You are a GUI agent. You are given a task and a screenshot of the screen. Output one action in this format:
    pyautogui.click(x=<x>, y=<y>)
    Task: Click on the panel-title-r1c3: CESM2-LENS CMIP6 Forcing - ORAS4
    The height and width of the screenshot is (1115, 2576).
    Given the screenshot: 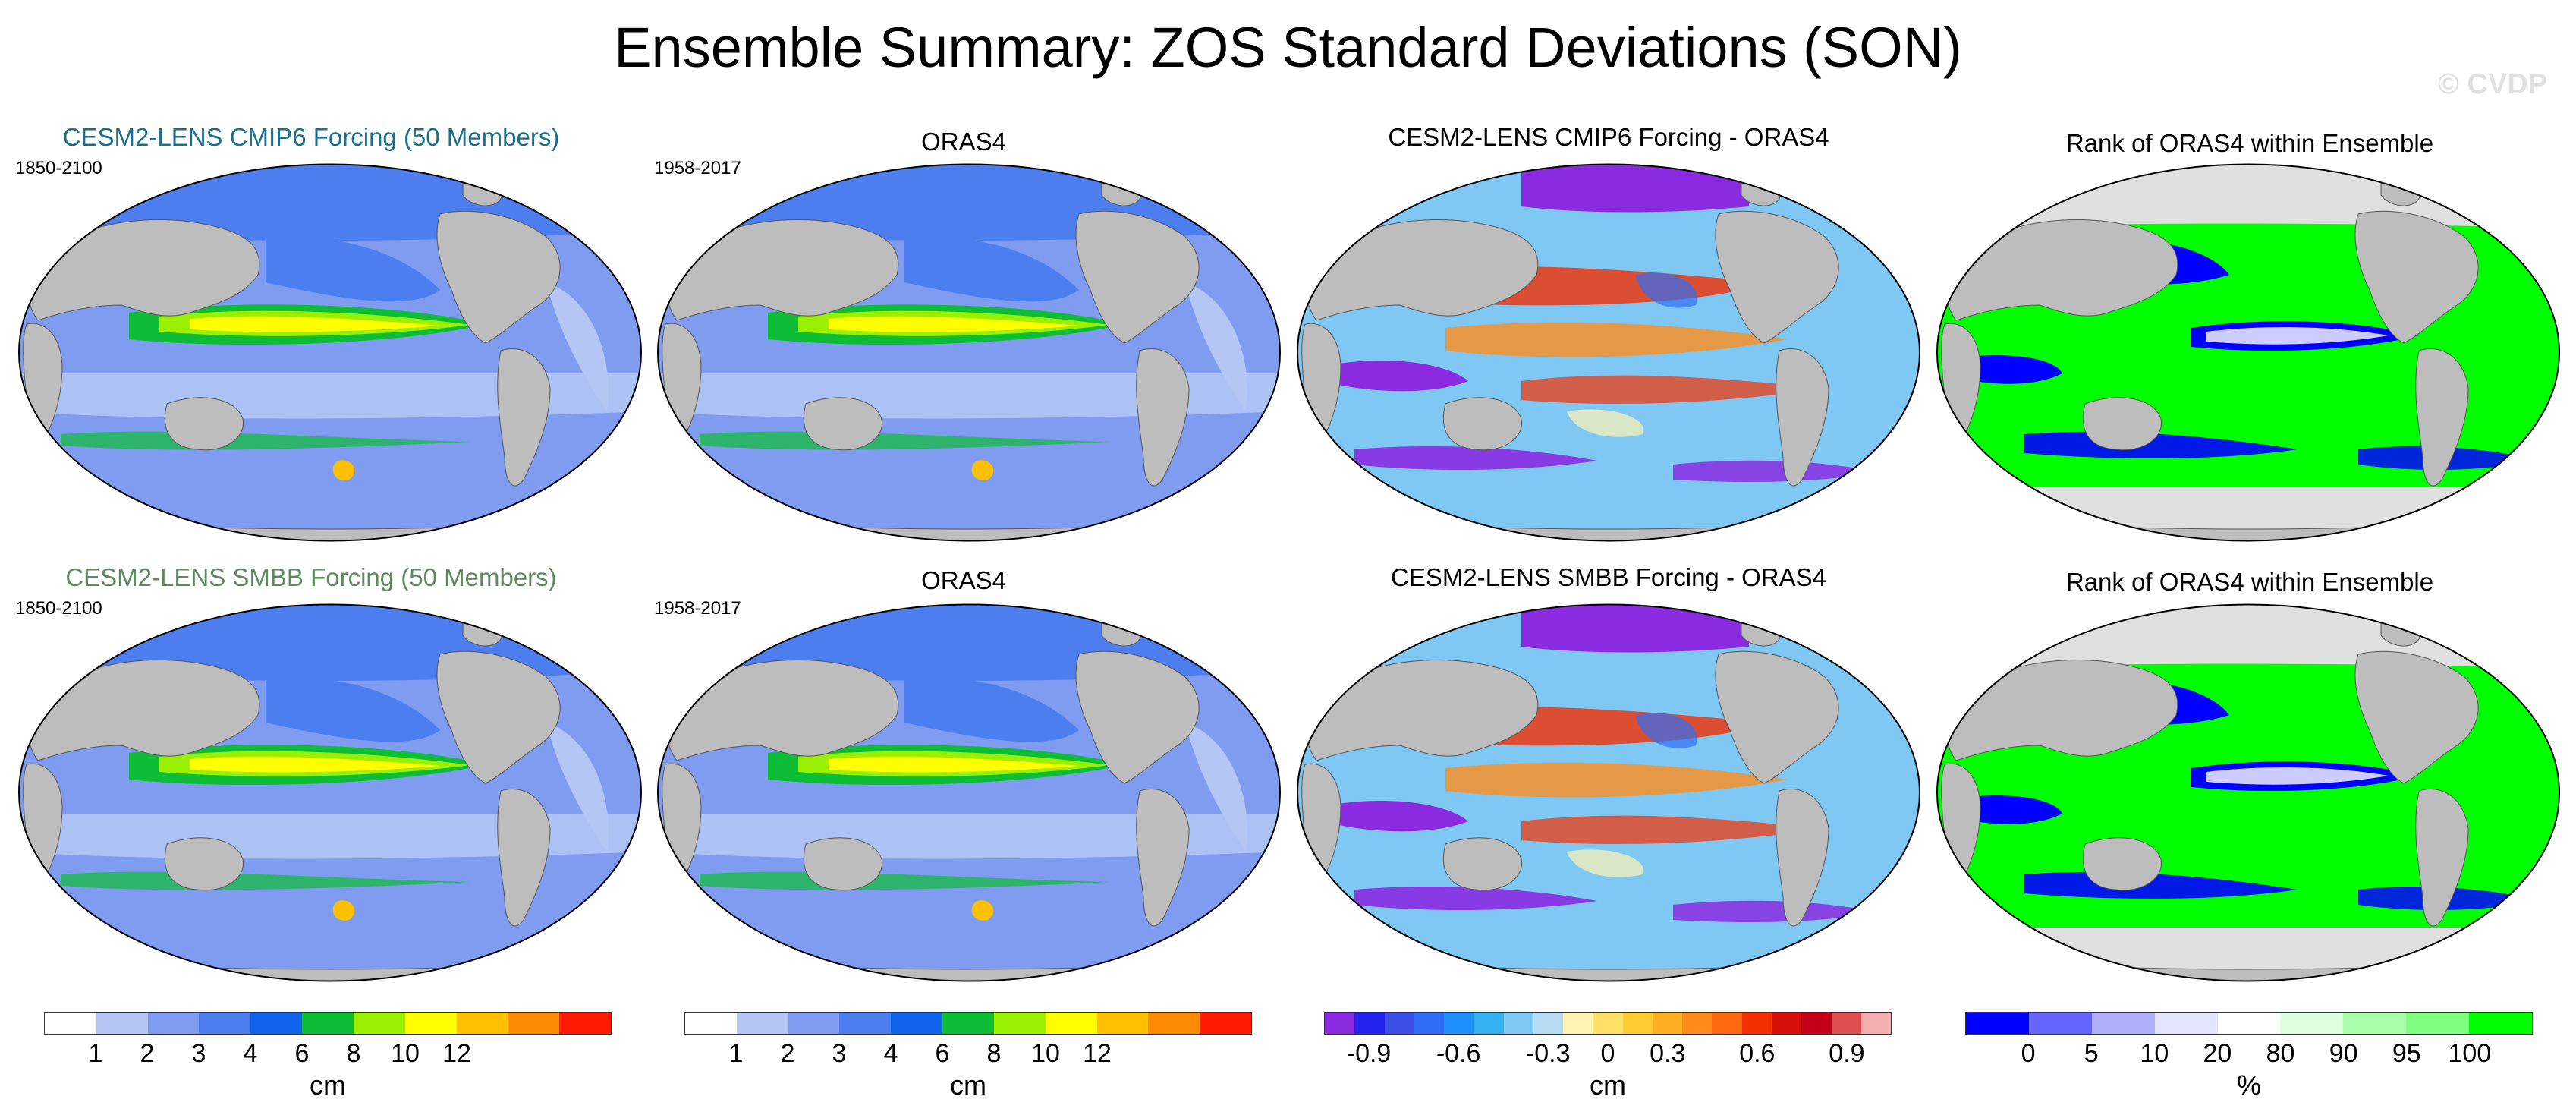 What is the action you would take?
    pyautogui.click(x=1608, y=137)
    